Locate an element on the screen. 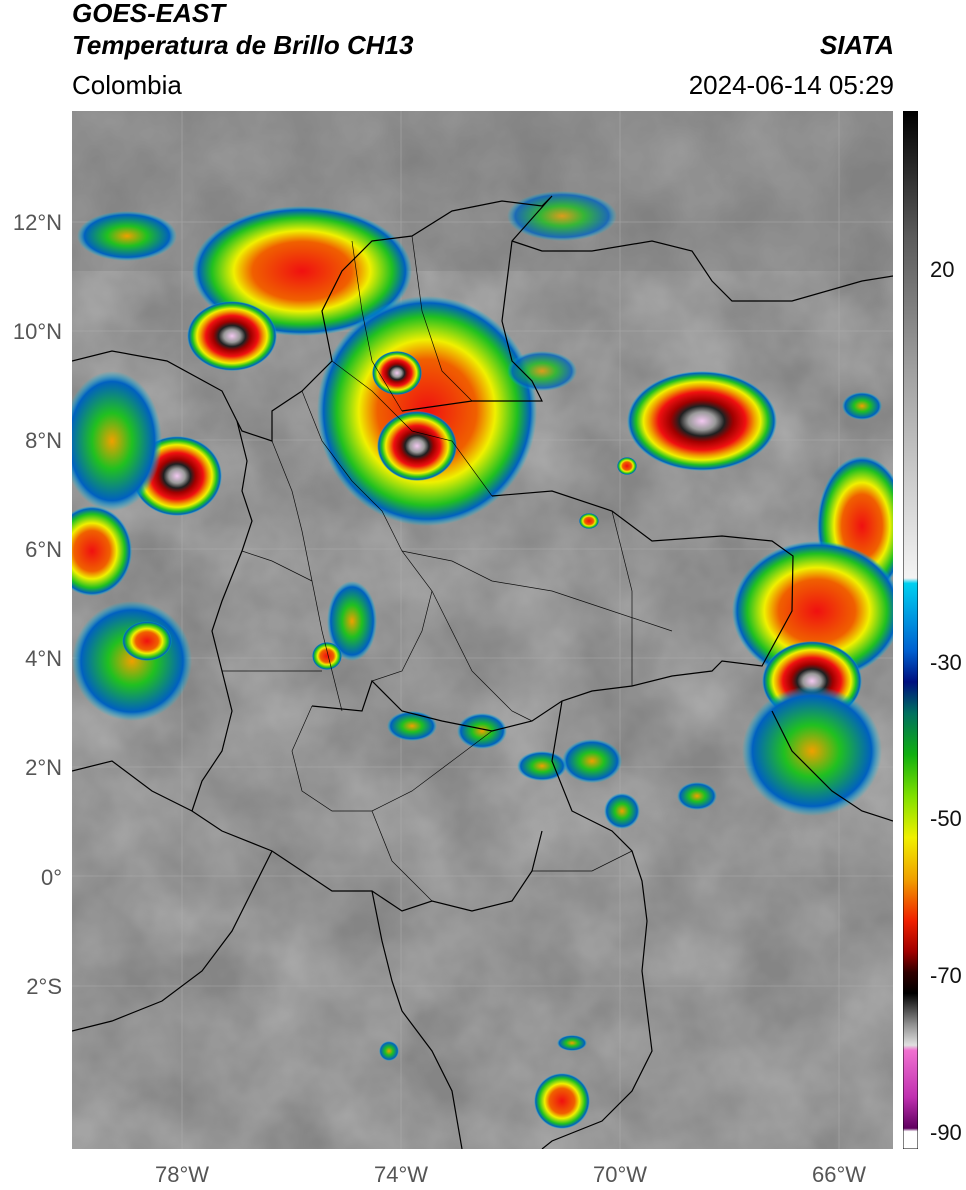 This screenshot has width=966, height=1190. colorbar-tick-minus70: -70 is located at coordinates (946, 975).